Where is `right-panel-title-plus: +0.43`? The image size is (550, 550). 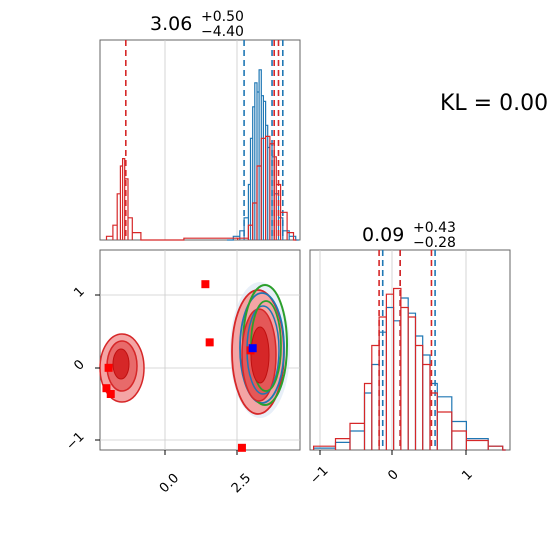
right-panel-title-plus: +0.43 is located at coordinates (434, 228).